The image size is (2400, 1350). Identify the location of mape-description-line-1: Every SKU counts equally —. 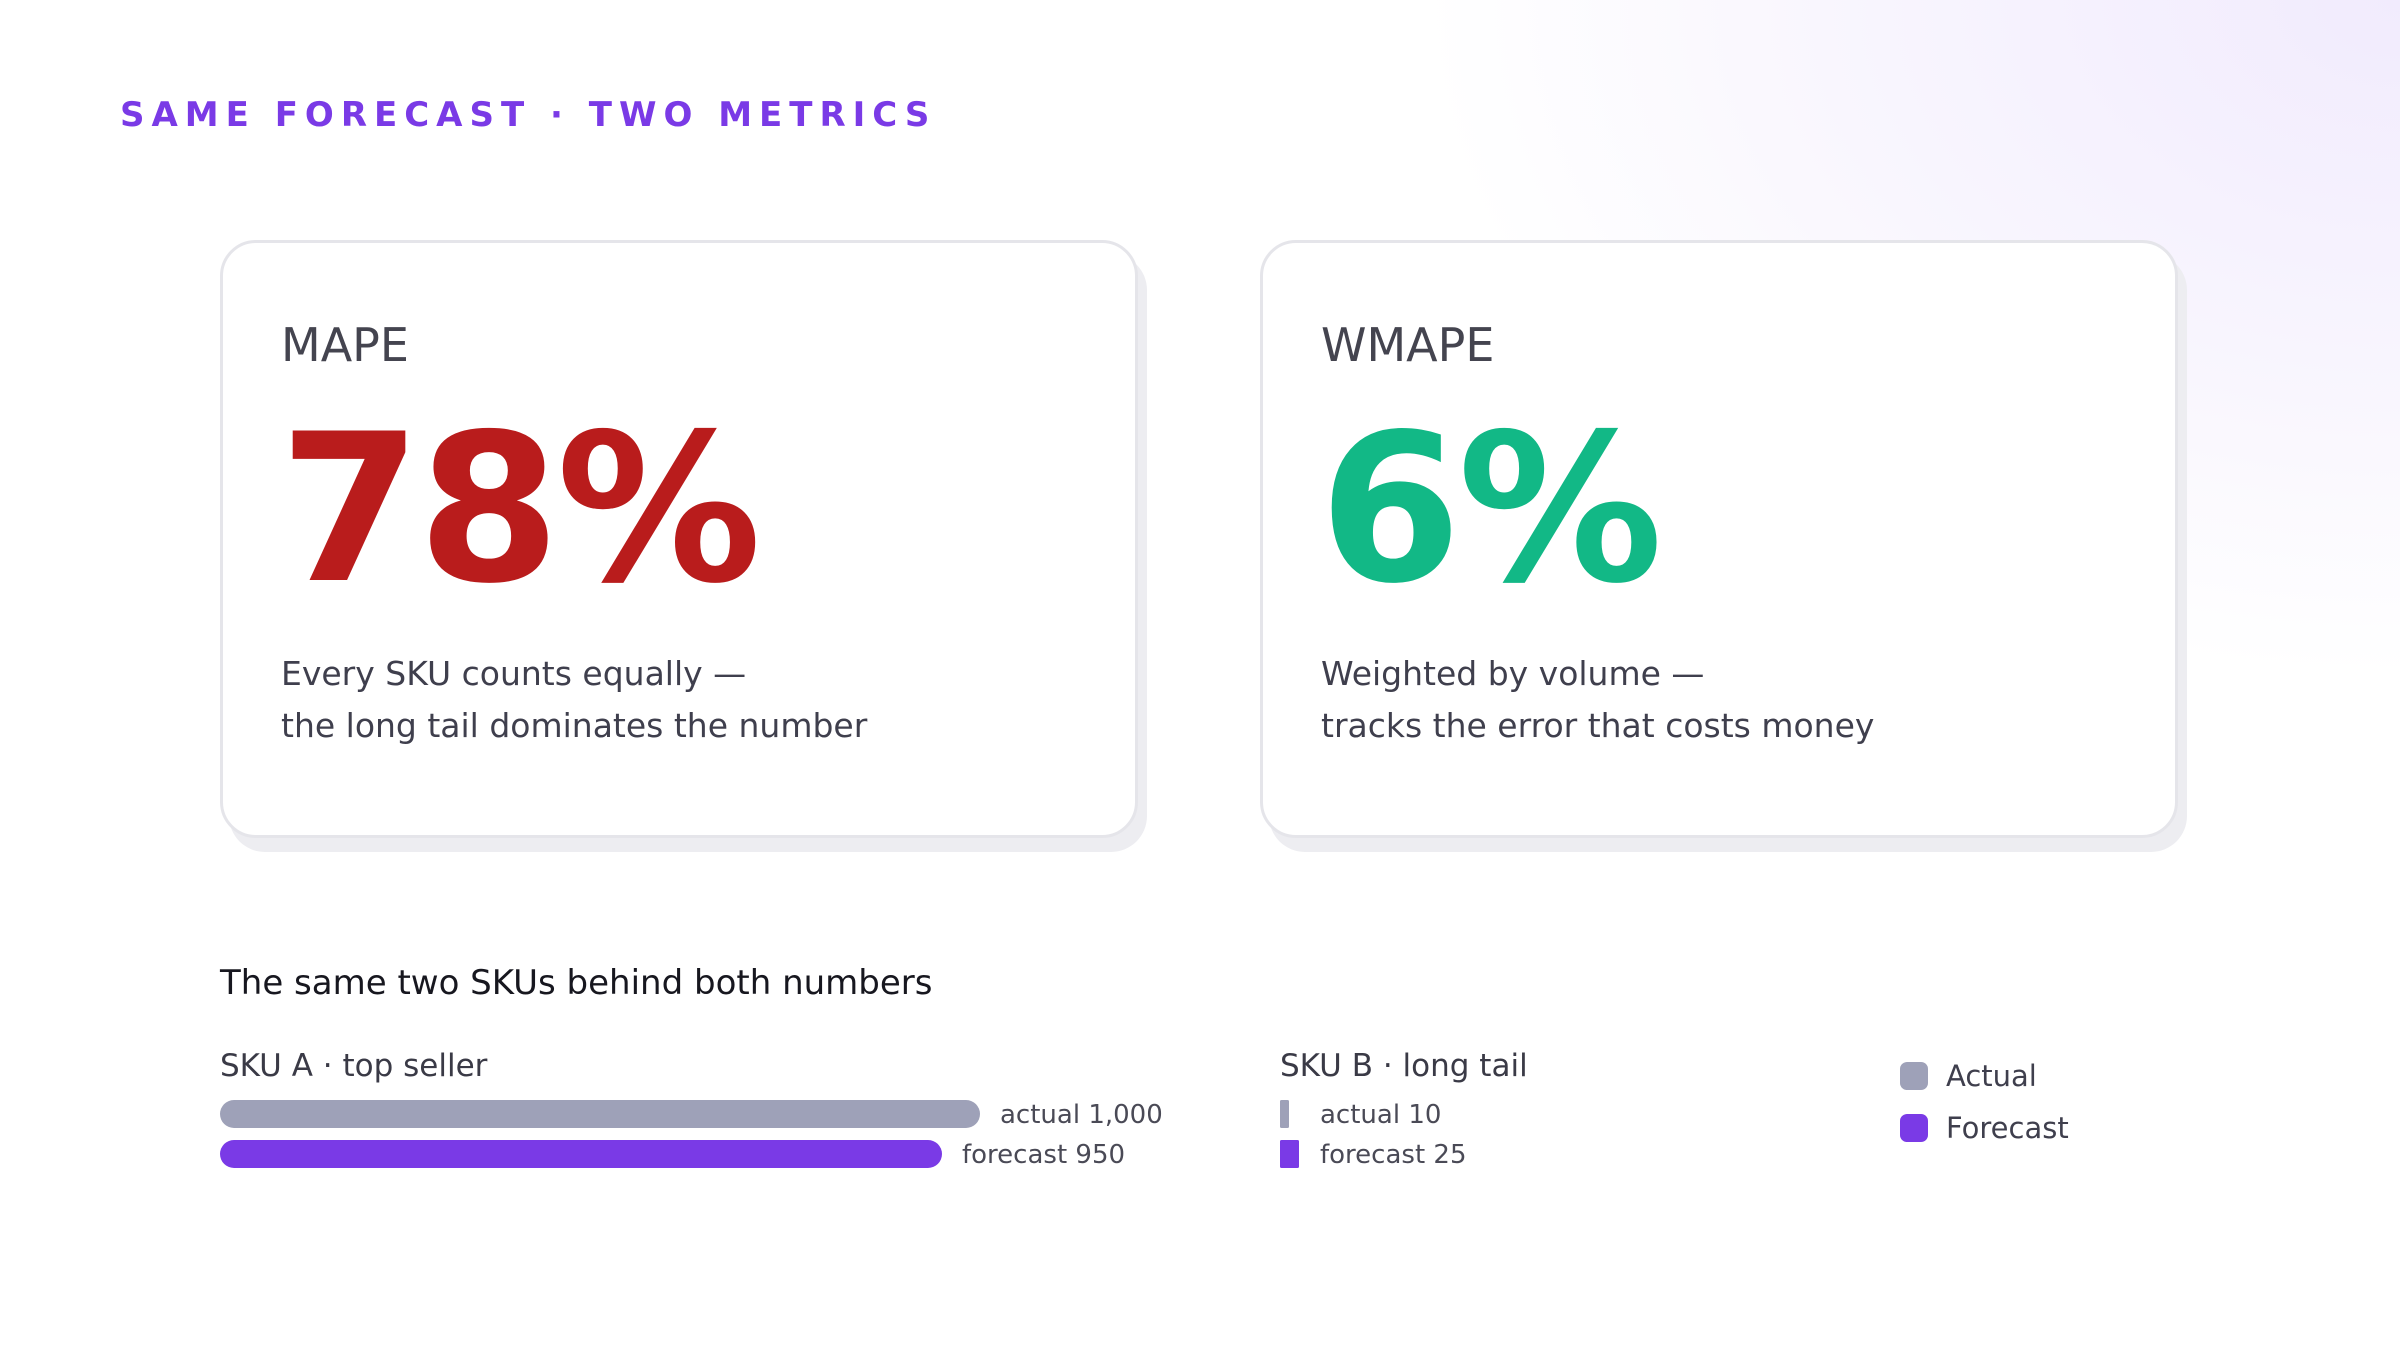
(514, 673).